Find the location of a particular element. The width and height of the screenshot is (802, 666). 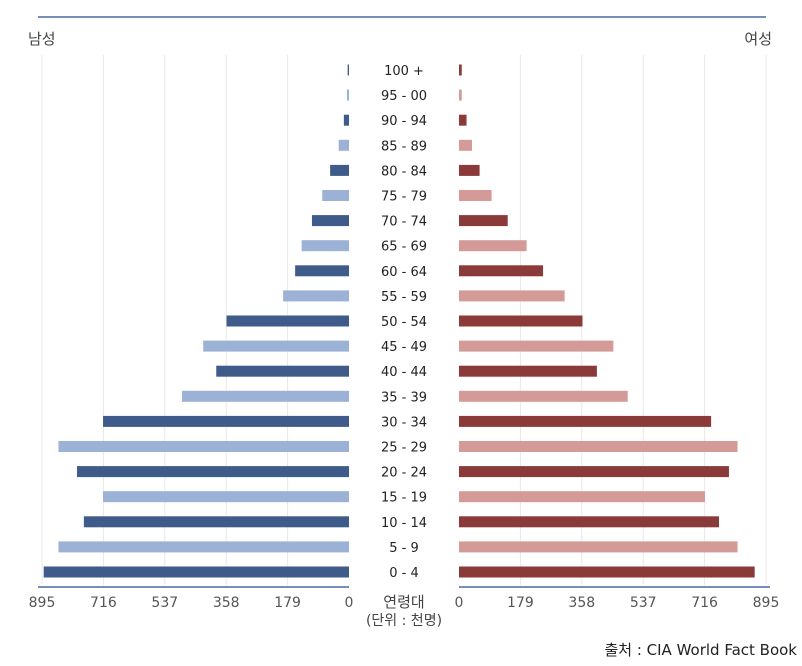

age-group-label: 65 - 69 is located at coordinates (404, 247).